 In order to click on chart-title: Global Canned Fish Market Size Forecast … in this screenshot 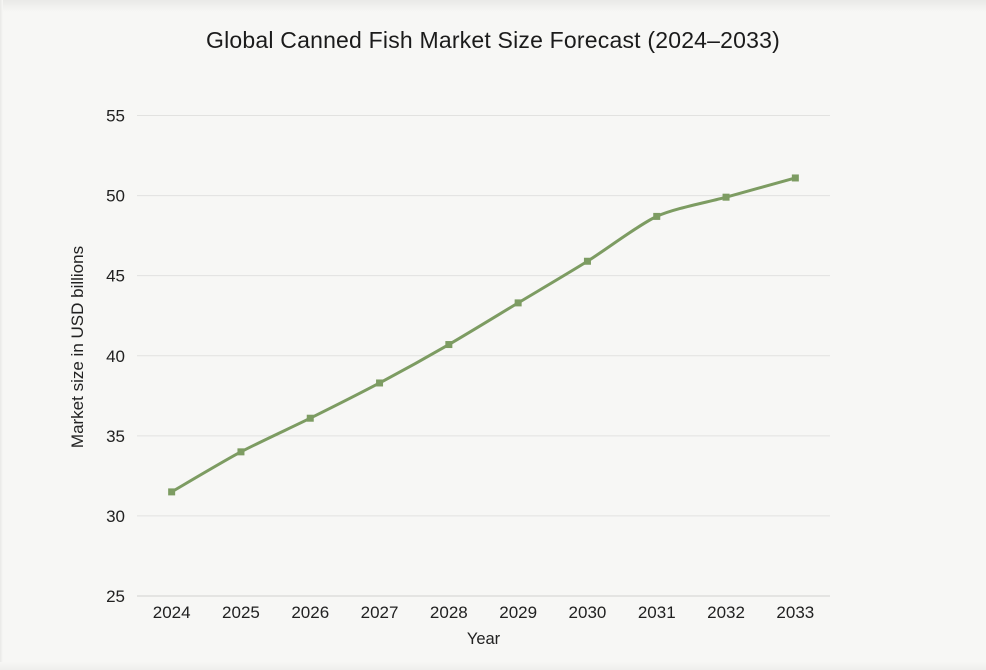, I will do `click(493, 40)`.